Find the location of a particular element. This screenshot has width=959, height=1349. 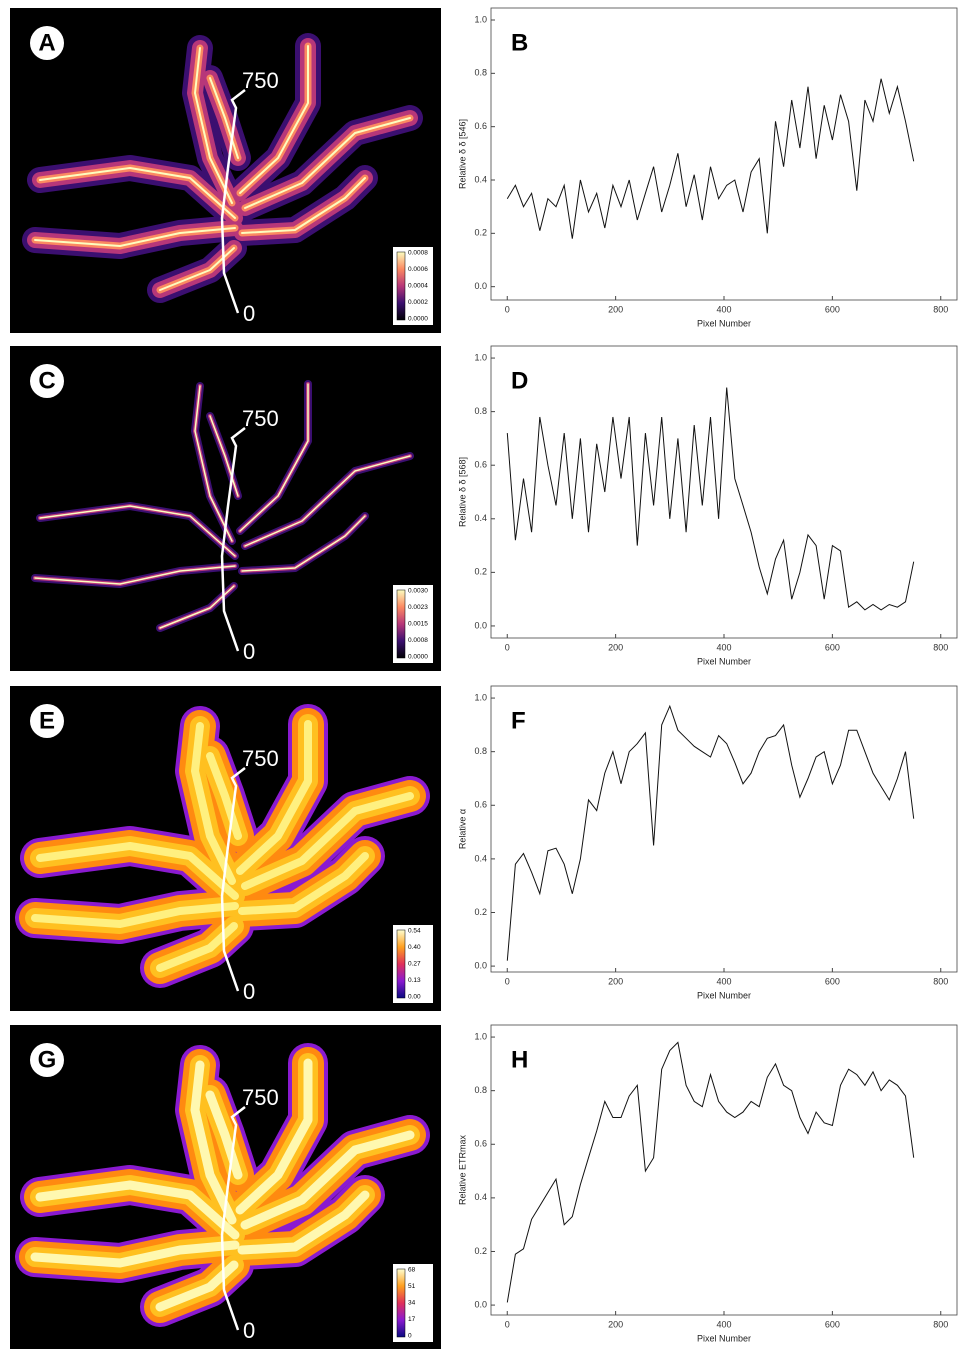

colorbar-tick-label: 0.0004 is located at coordinates (418, 286).